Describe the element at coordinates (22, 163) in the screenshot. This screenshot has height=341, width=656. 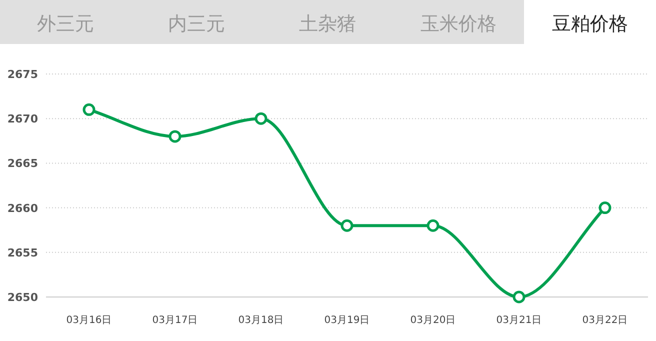
I see `y-tick-label: 2665` at that location.